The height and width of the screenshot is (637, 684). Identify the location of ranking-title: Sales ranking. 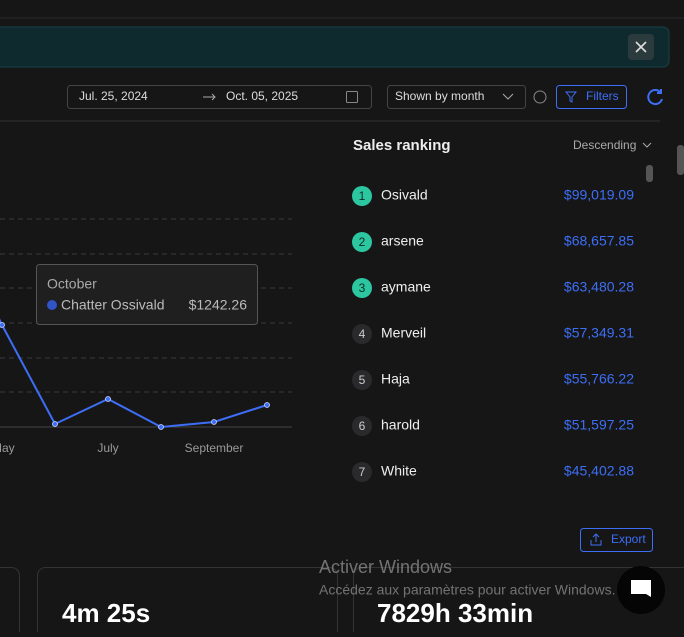
(402, 145).